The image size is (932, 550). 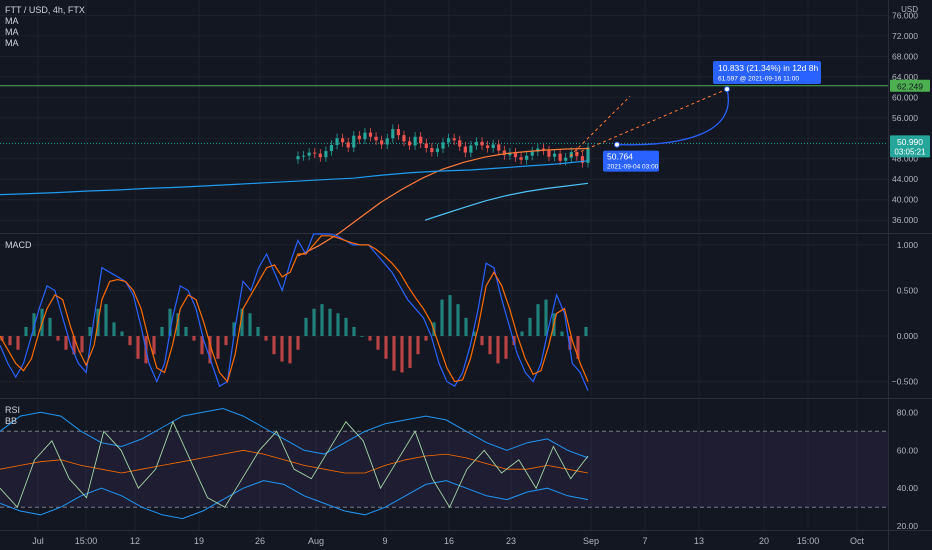 What do you see at coordinates (135, 541) in the screenshot?
I see `time-tick-label: 12` at bounding box center [135, 541].